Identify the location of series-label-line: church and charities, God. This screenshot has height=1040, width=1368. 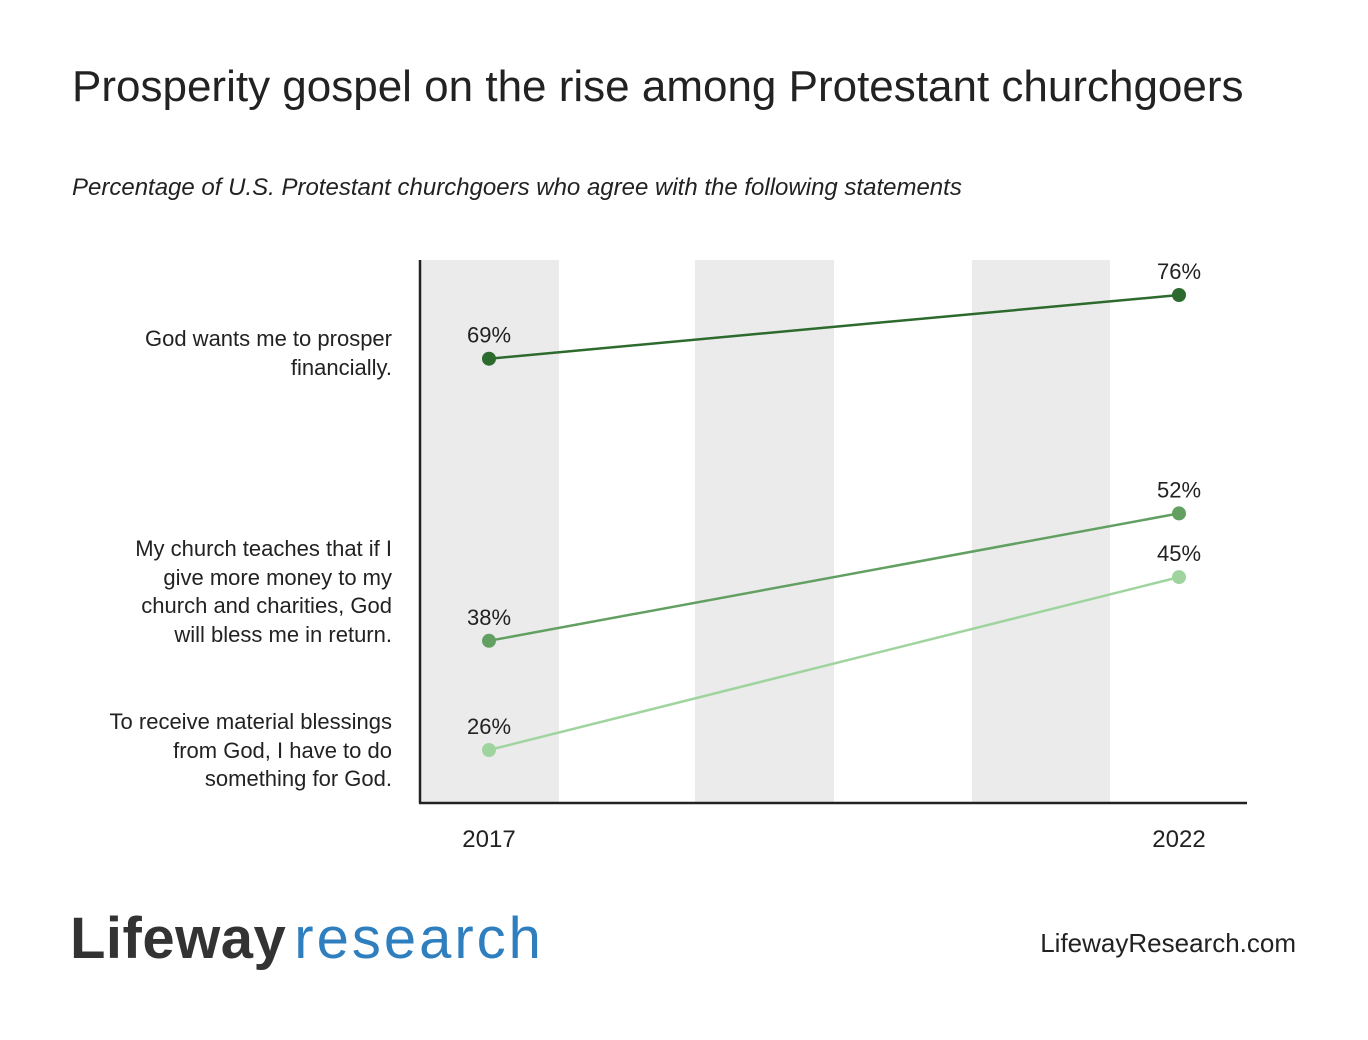
(266, 605).